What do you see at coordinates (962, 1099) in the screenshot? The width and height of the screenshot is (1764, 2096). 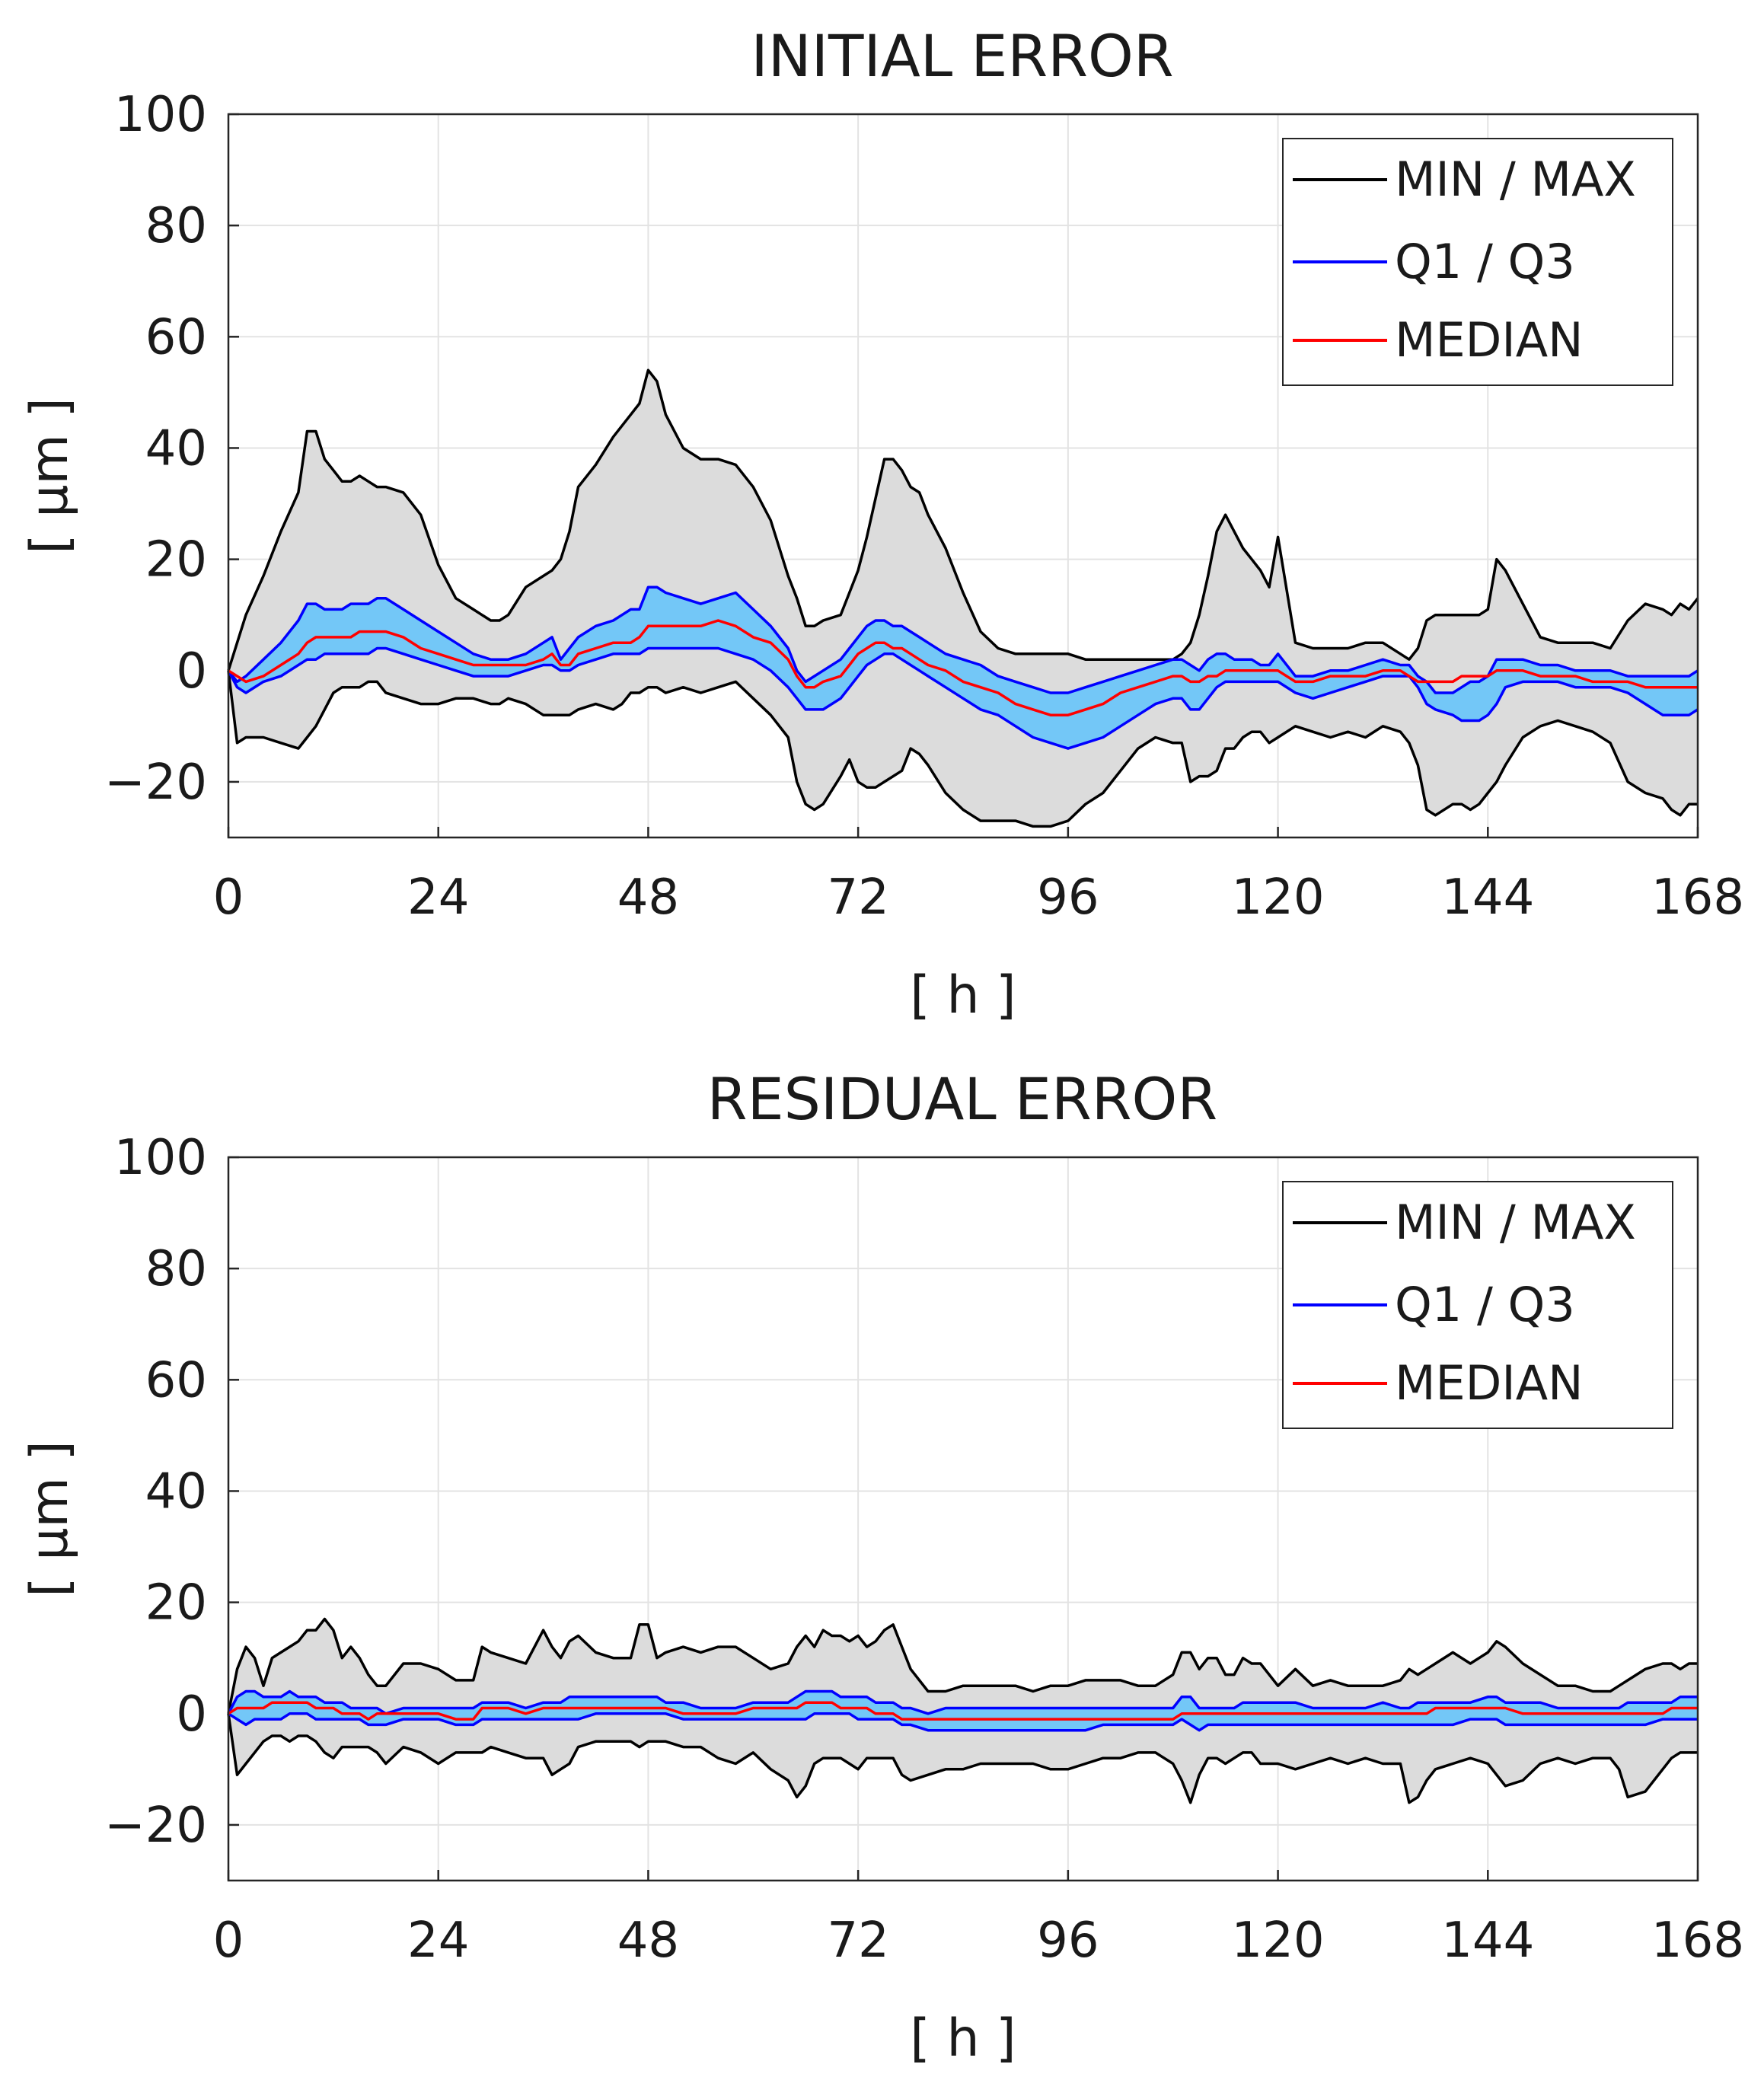 I see `chart-title: RESIDUAL ERROR` at bounding box center [962, 1099].